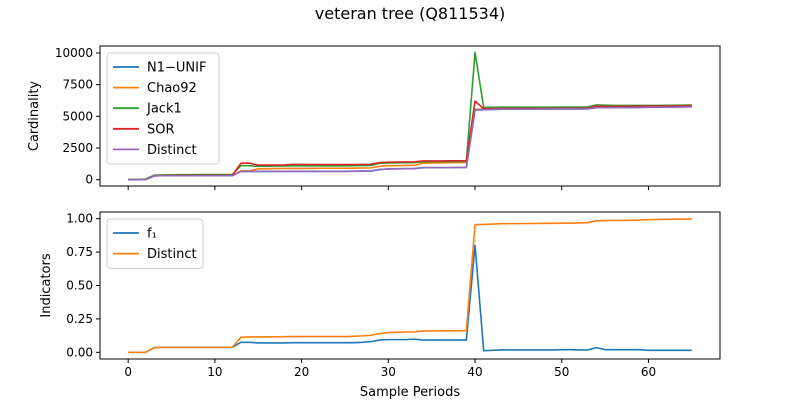 This screenshot has width=800, height=400. I want to click on x-tick-label: 50, so click(561, 372).